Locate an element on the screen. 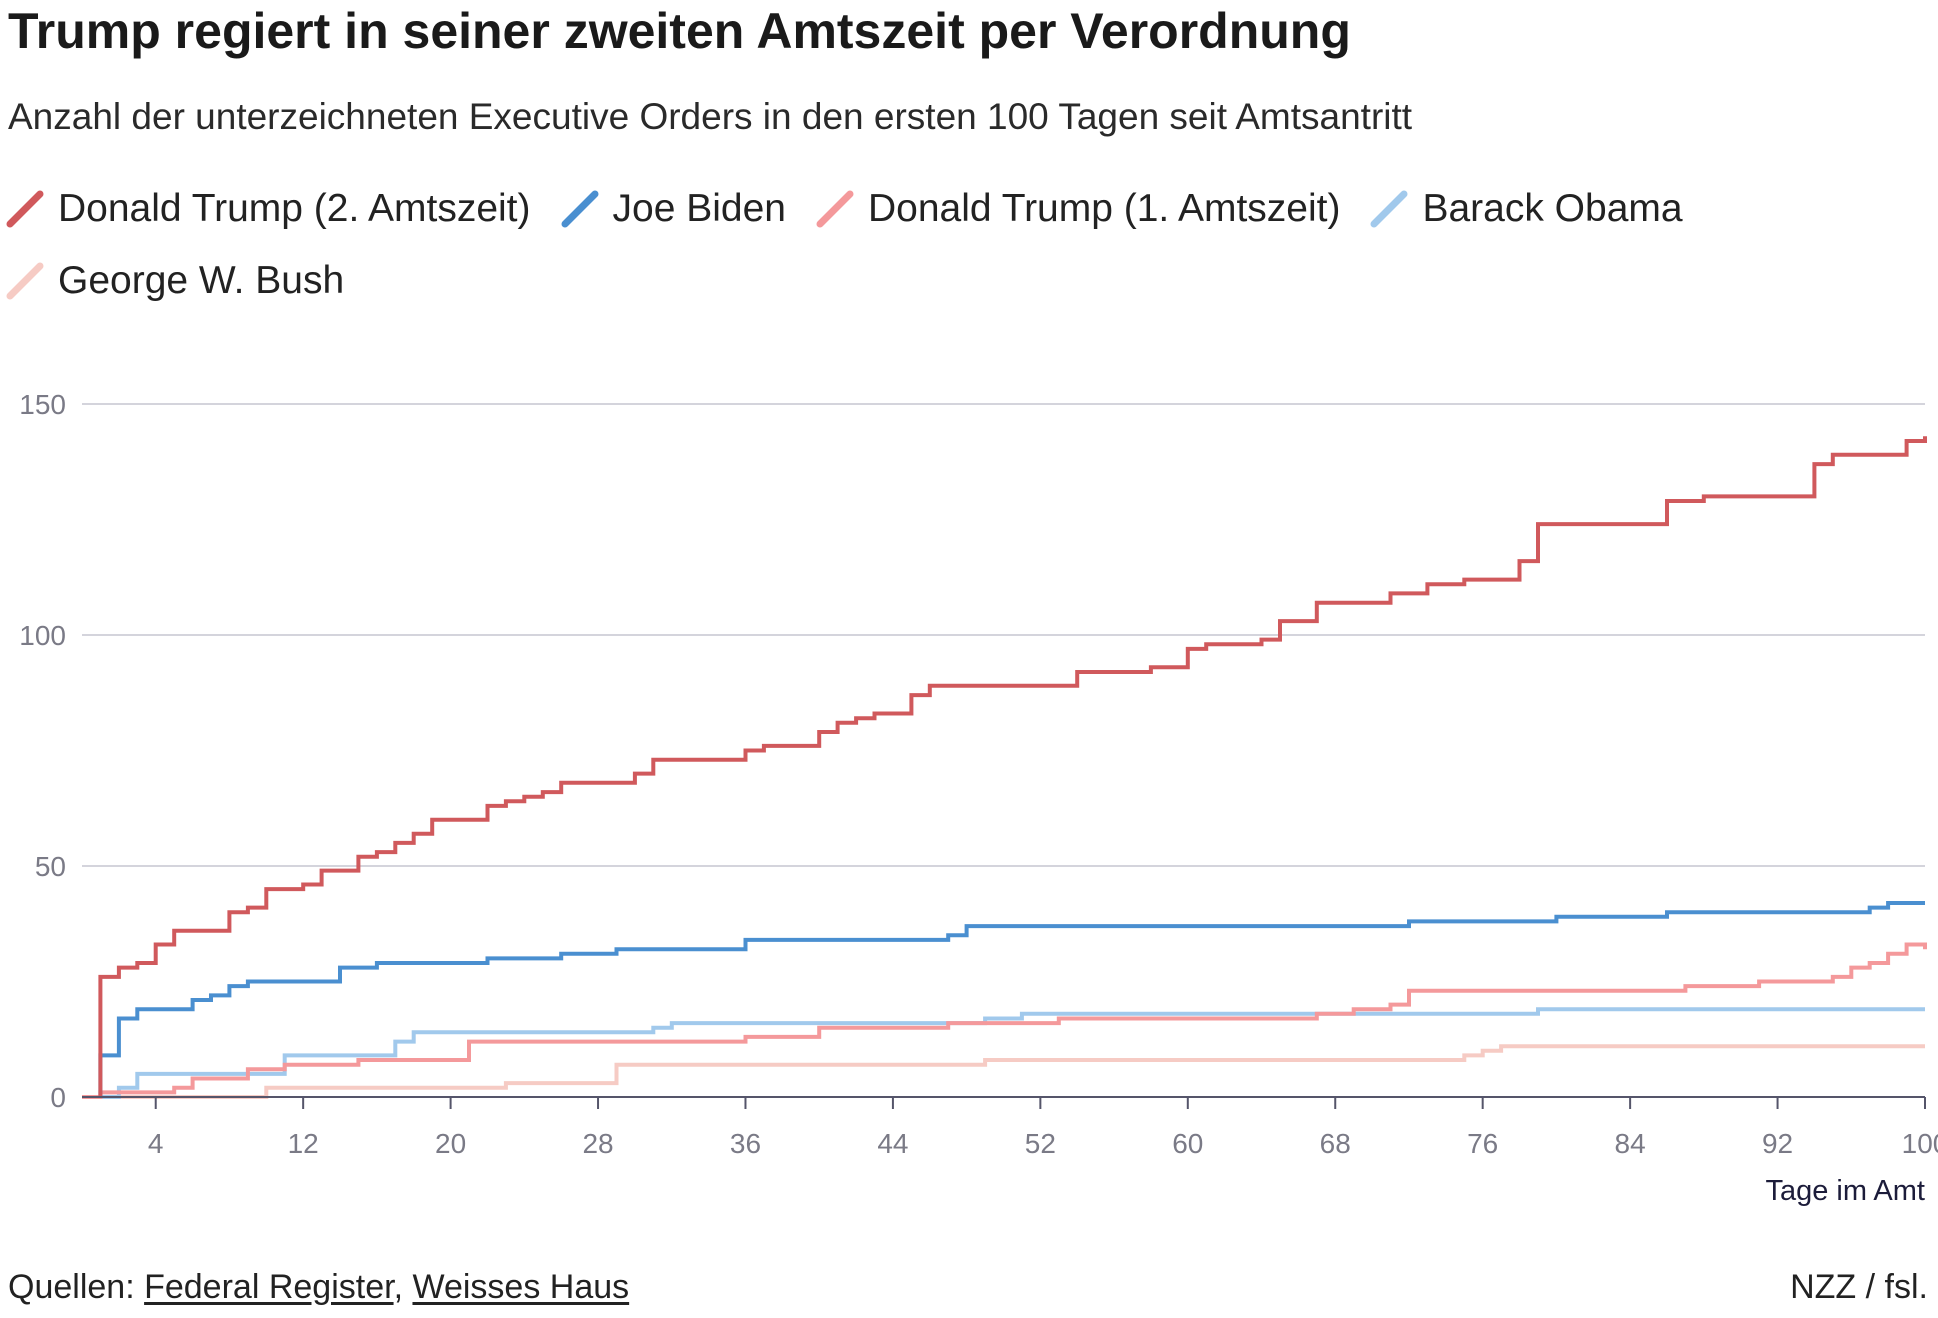  x-axis-title: Tage im Amt is located at coordinates (1845, 1191).